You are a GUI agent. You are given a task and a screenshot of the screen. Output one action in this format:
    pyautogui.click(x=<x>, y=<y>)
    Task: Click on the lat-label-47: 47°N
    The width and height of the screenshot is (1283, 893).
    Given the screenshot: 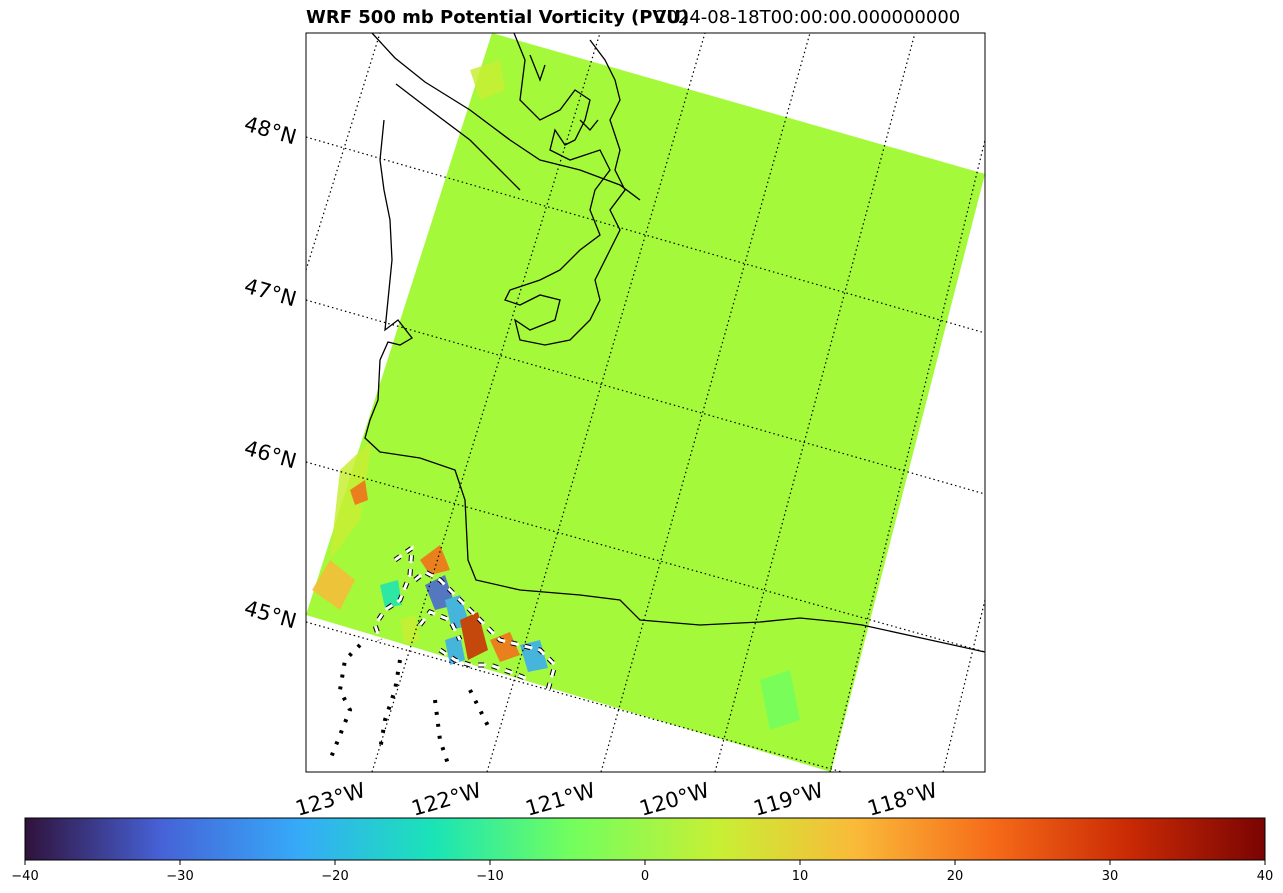 What is the action you would take?
    pyautogui.click(x=271, y=293)
    